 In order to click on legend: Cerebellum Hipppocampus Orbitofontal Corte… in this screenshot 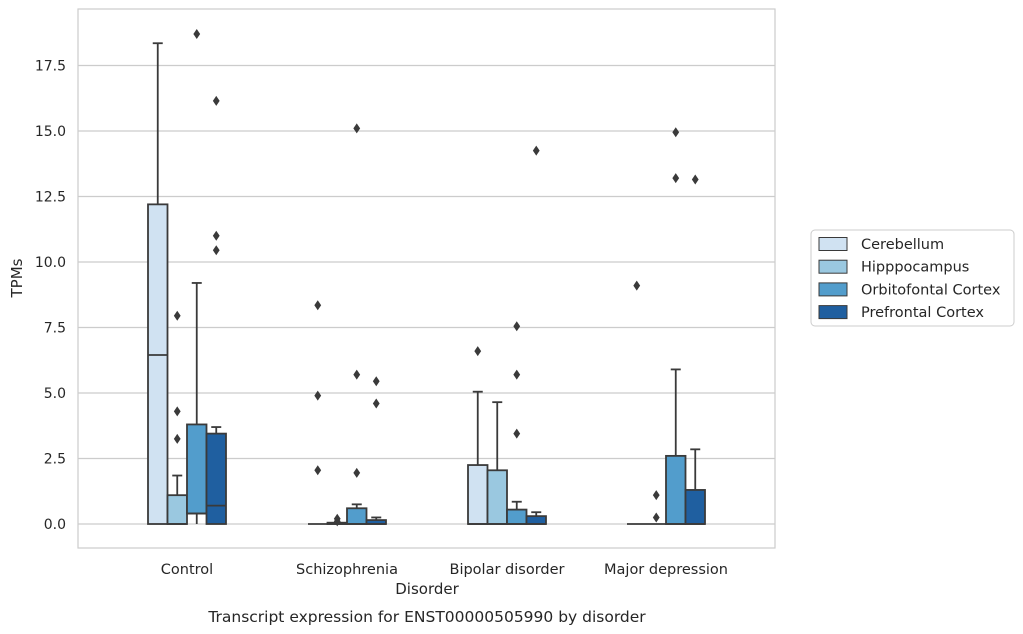, I will do `click(912, 278)`.